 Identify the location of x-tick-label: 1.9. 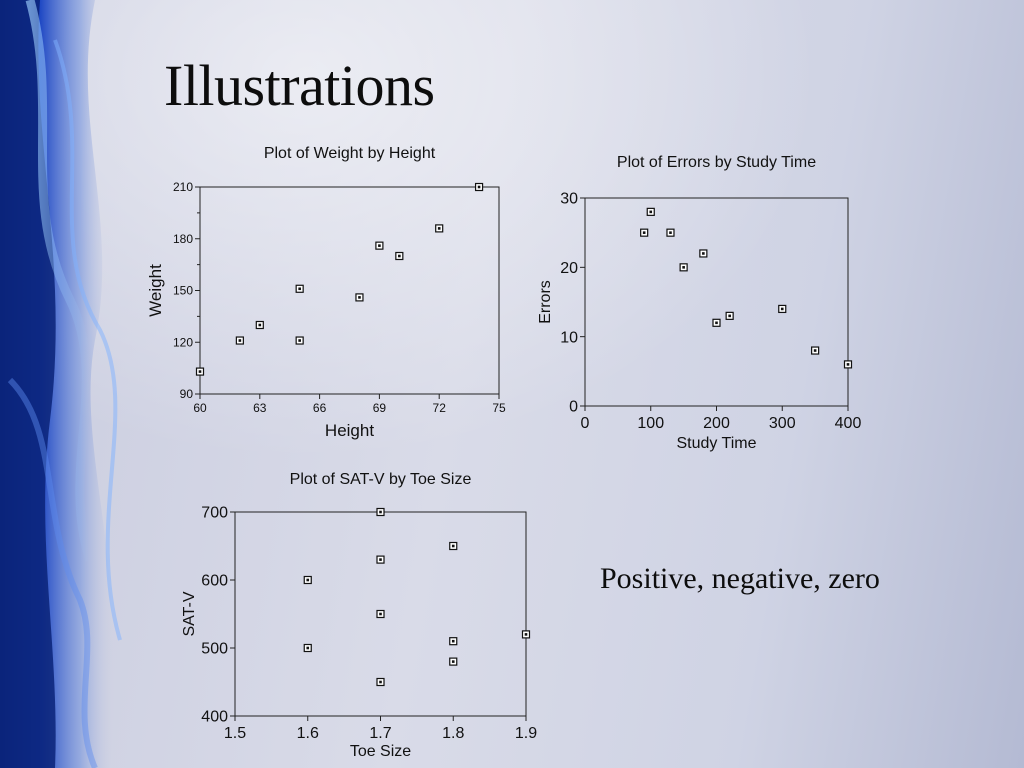
(526, 733).